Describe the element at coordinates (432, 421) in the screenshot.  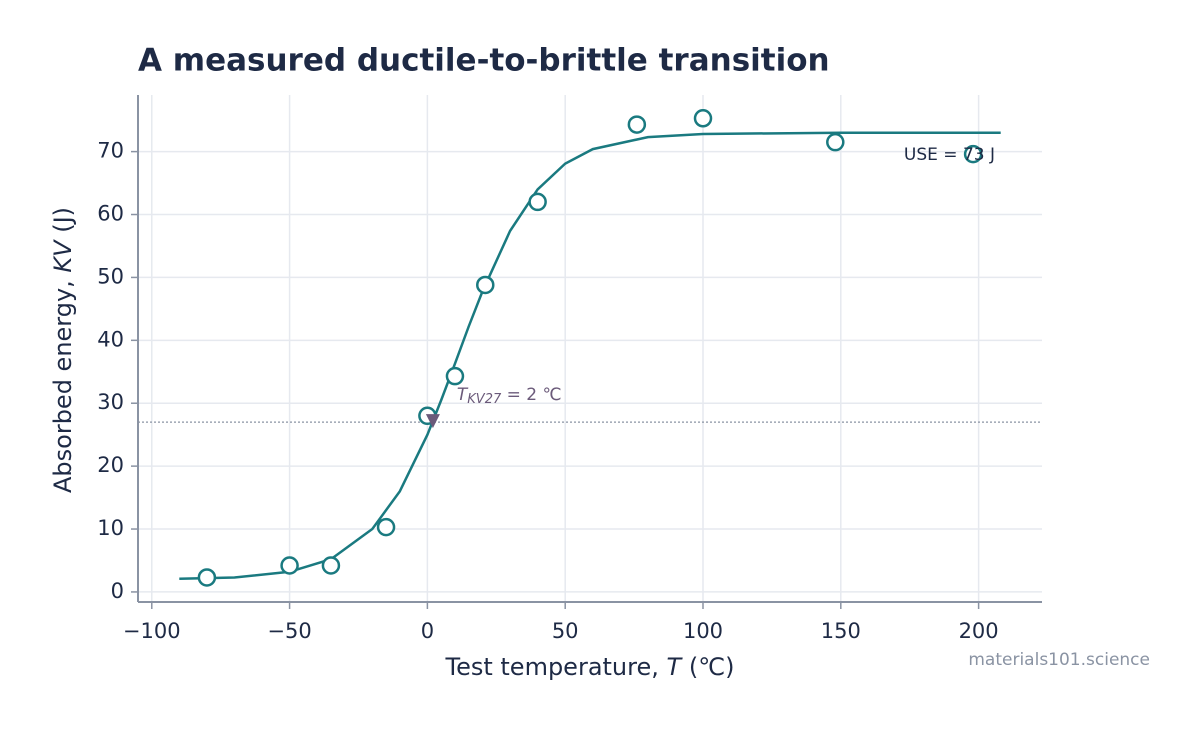
I see `threshold-marker` at that location.